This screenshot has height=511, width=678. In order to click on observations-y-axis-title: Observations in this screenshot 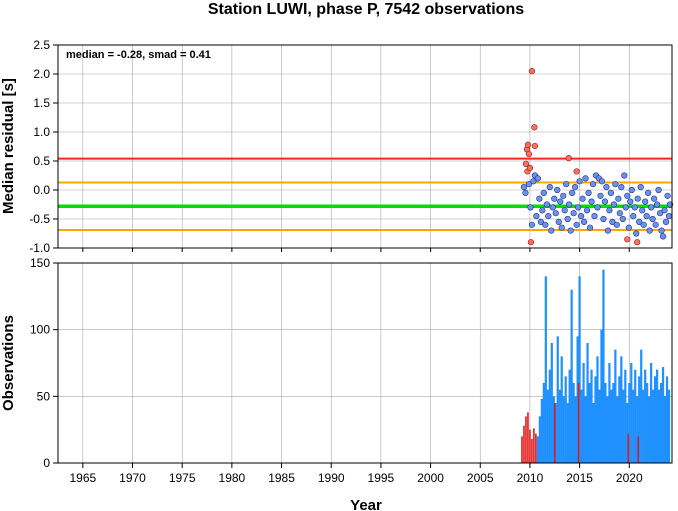, I will do `click(8, 363)`.